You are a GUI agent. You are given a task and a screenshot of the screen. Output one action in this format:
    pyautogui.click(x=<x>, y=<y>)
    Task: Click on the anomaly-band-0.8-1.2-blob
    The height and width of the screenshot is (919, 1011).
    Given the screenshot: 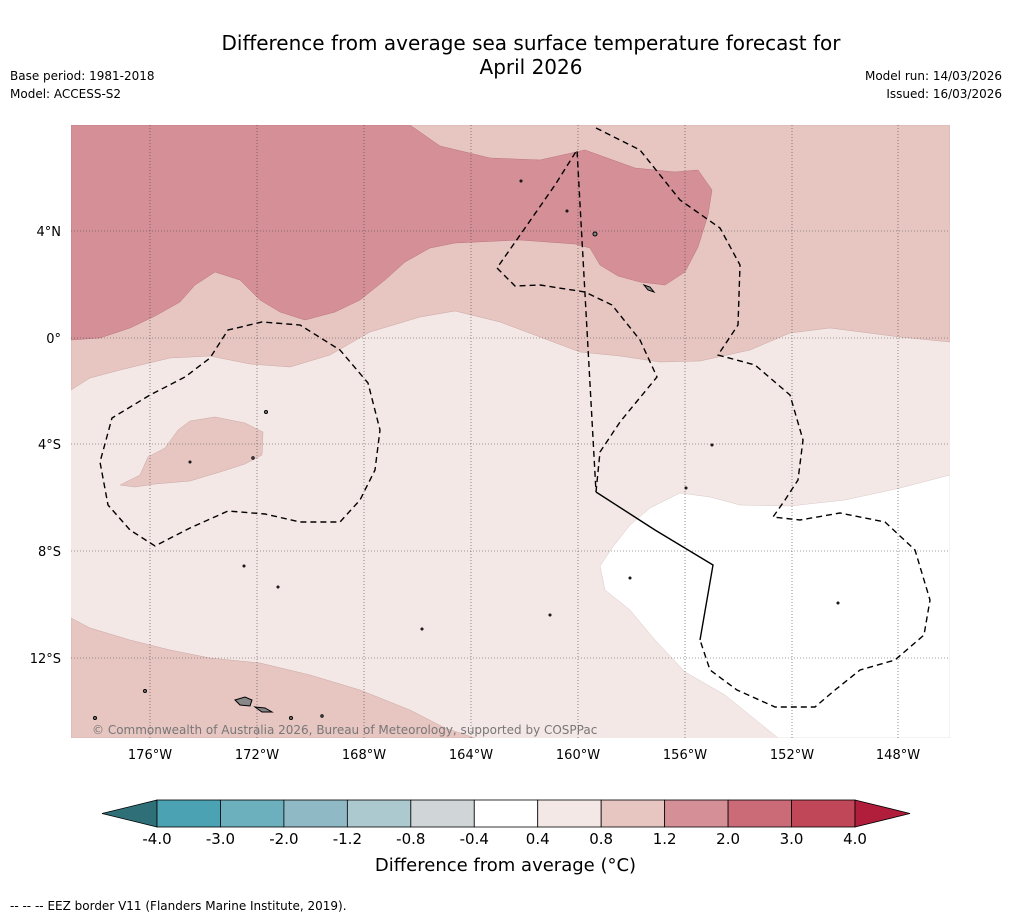 What is the action you would take?
    pyautogui.click(x=191, y=452)
    